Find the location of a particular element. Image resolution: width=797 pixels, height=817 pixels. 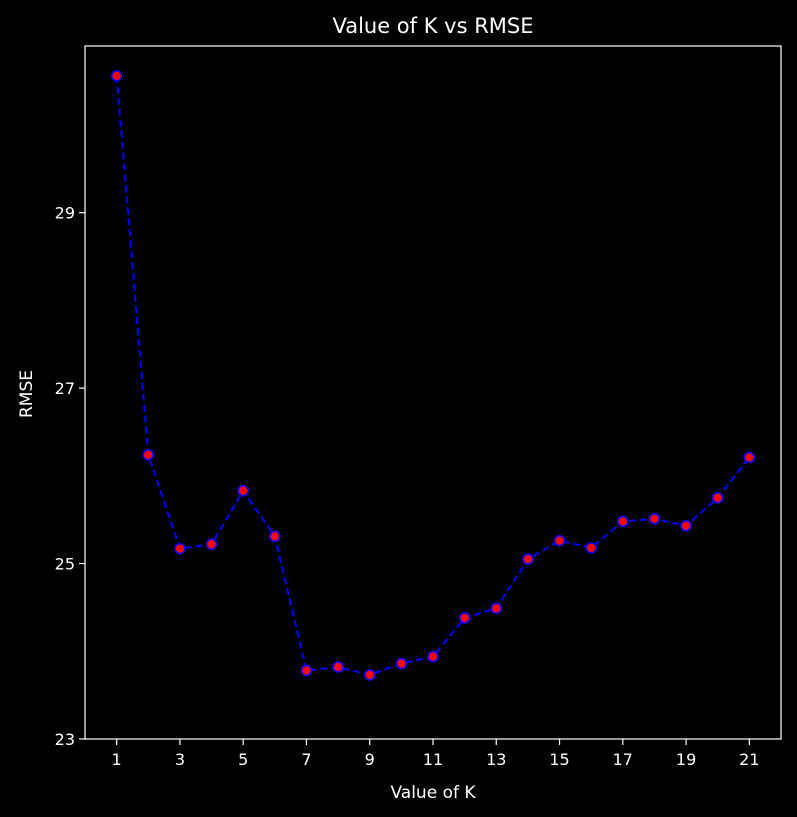

x-tick-label-17: 17 is located at coordinates (623, 759).